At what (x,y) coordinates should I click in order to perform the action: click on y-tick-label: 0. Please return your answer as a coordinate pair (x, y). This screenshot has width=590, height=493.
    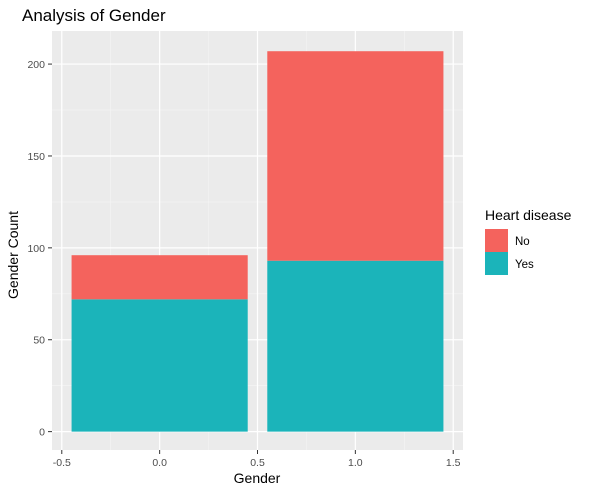
    Looking at the image, I should click on (42, 433).